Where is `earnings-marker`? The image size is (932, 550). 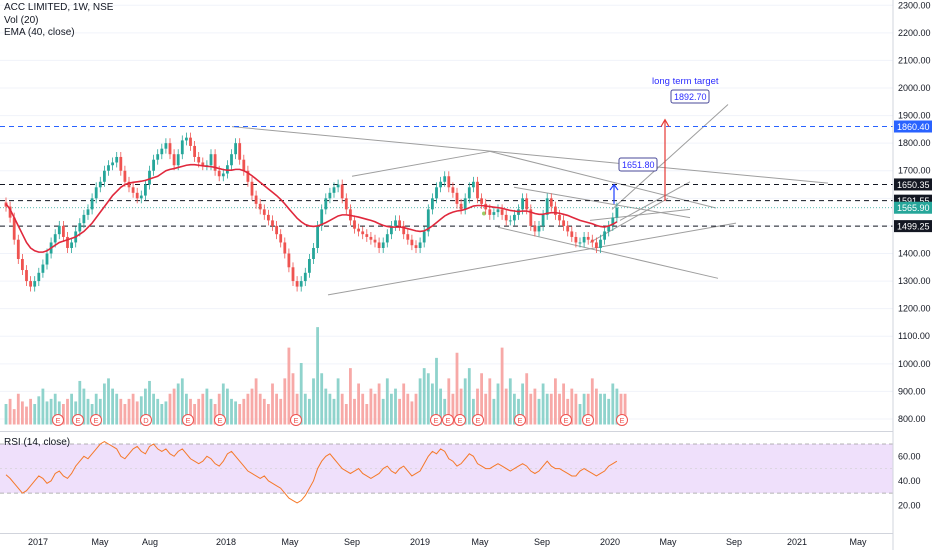 earnings-marker is located at coordinates (520, 420).